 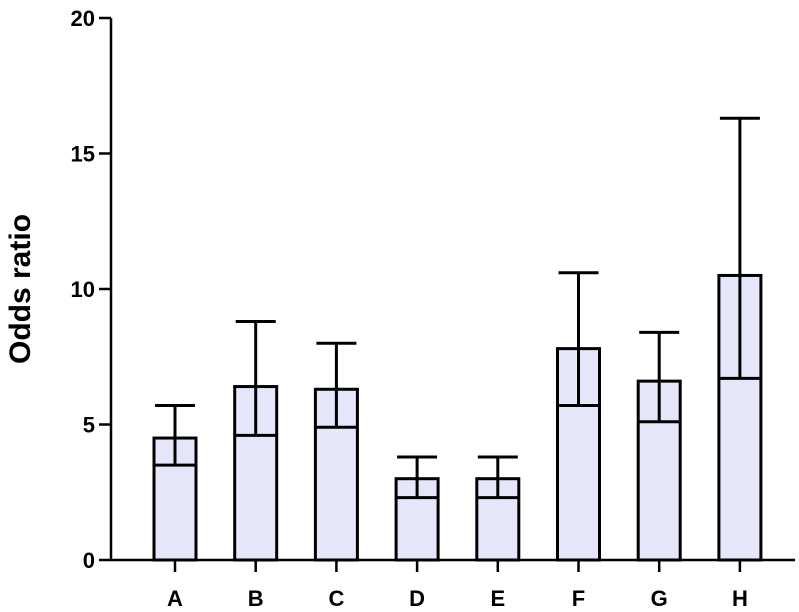 What do you see at coordinates (83, 289) in the screenshot?
I see `y-tick-label-10: 10` at bounding box center [83, 289].